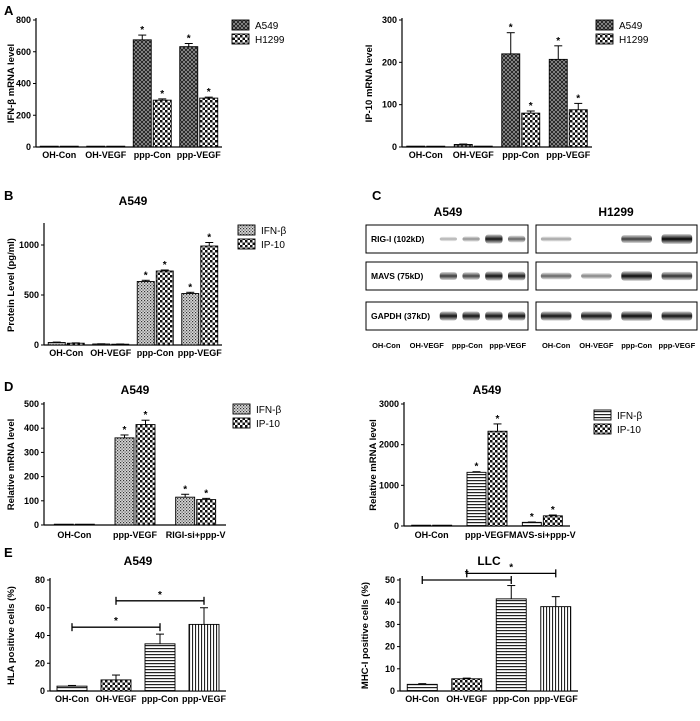  Describe the element at coordinates (386, 345) in the screenshot. I see `blot-lane-label: OH-Con` at that location.